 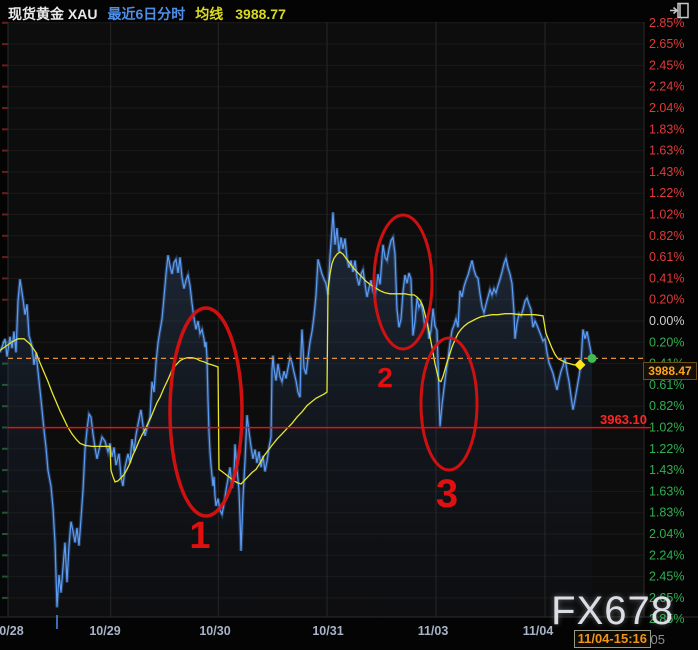 I want to click on chart-mode-label: 最近6日分时, so click(x=146, y=14).